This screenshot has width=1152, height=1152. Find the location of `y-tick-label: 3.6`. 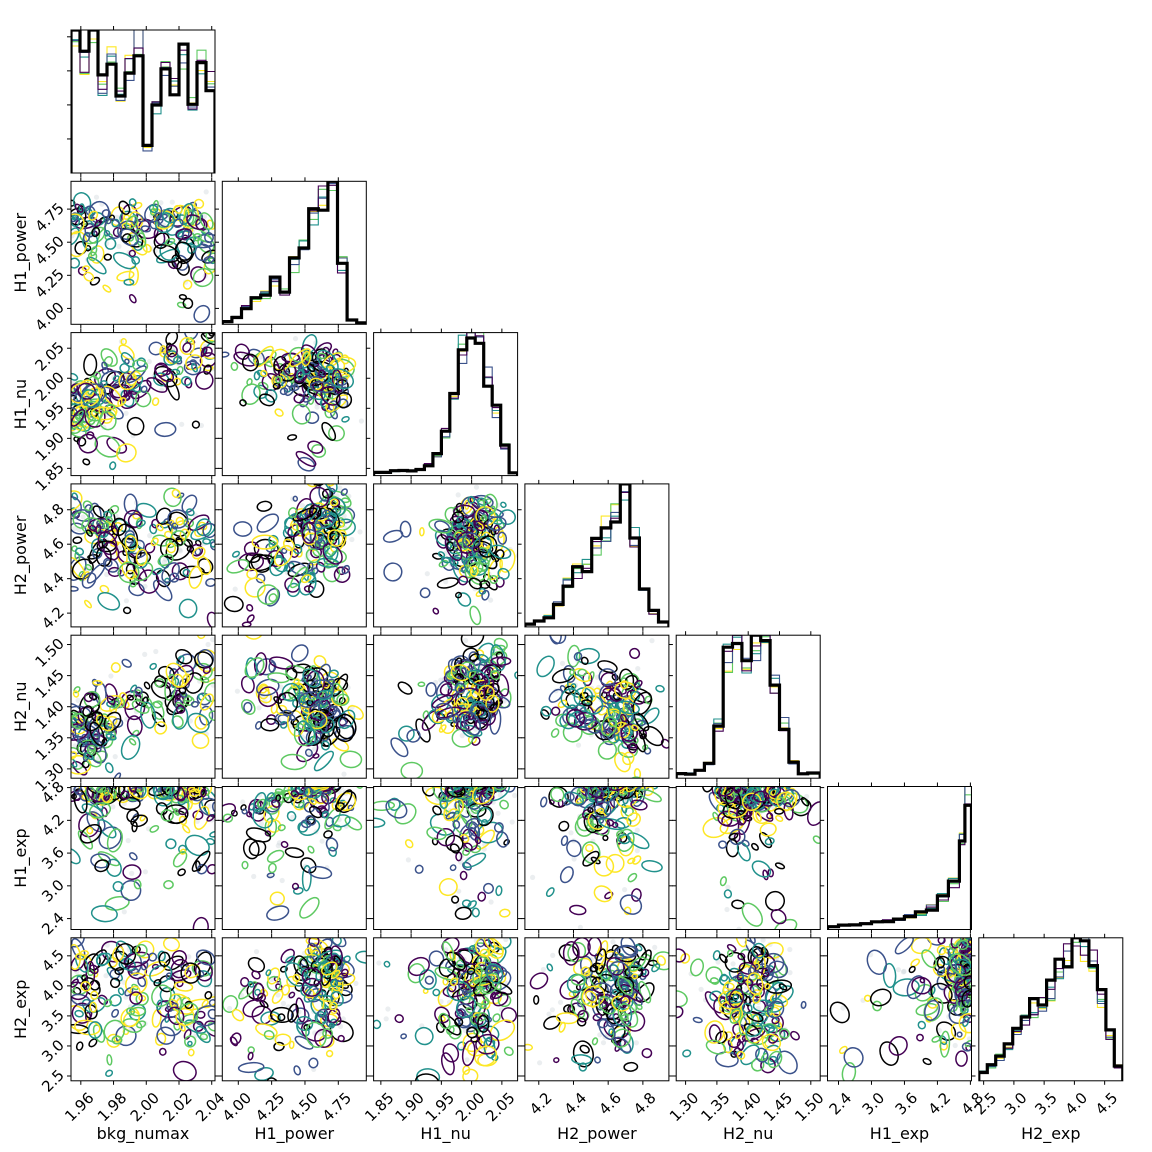

y-tick-label: 3.6 is located at coordinates (53, 858).